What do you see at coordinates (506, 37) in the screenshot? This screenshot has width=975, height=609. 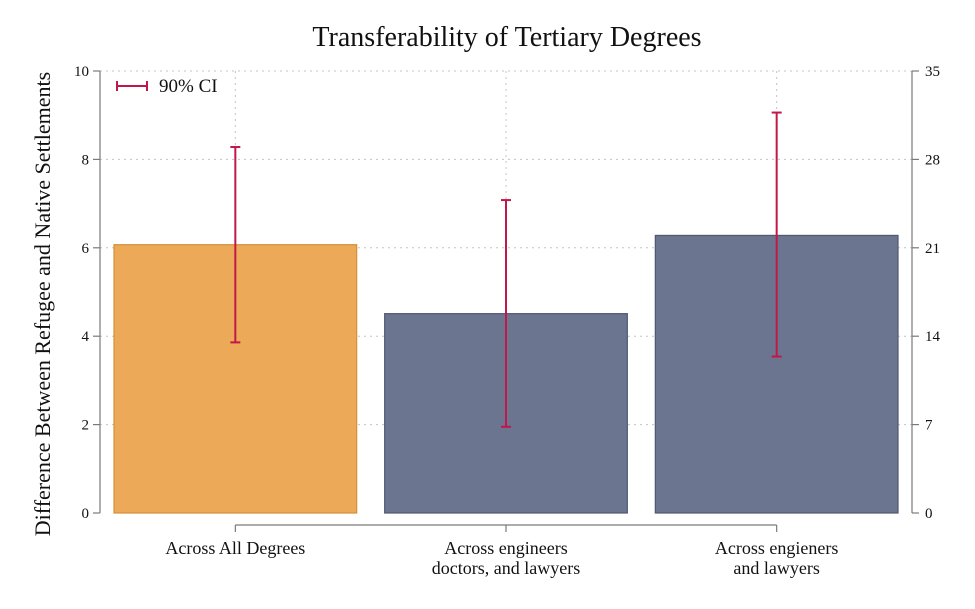 I see `chart-title: Transferability of Tertiary Degrees` at bounding box center [506, 37].